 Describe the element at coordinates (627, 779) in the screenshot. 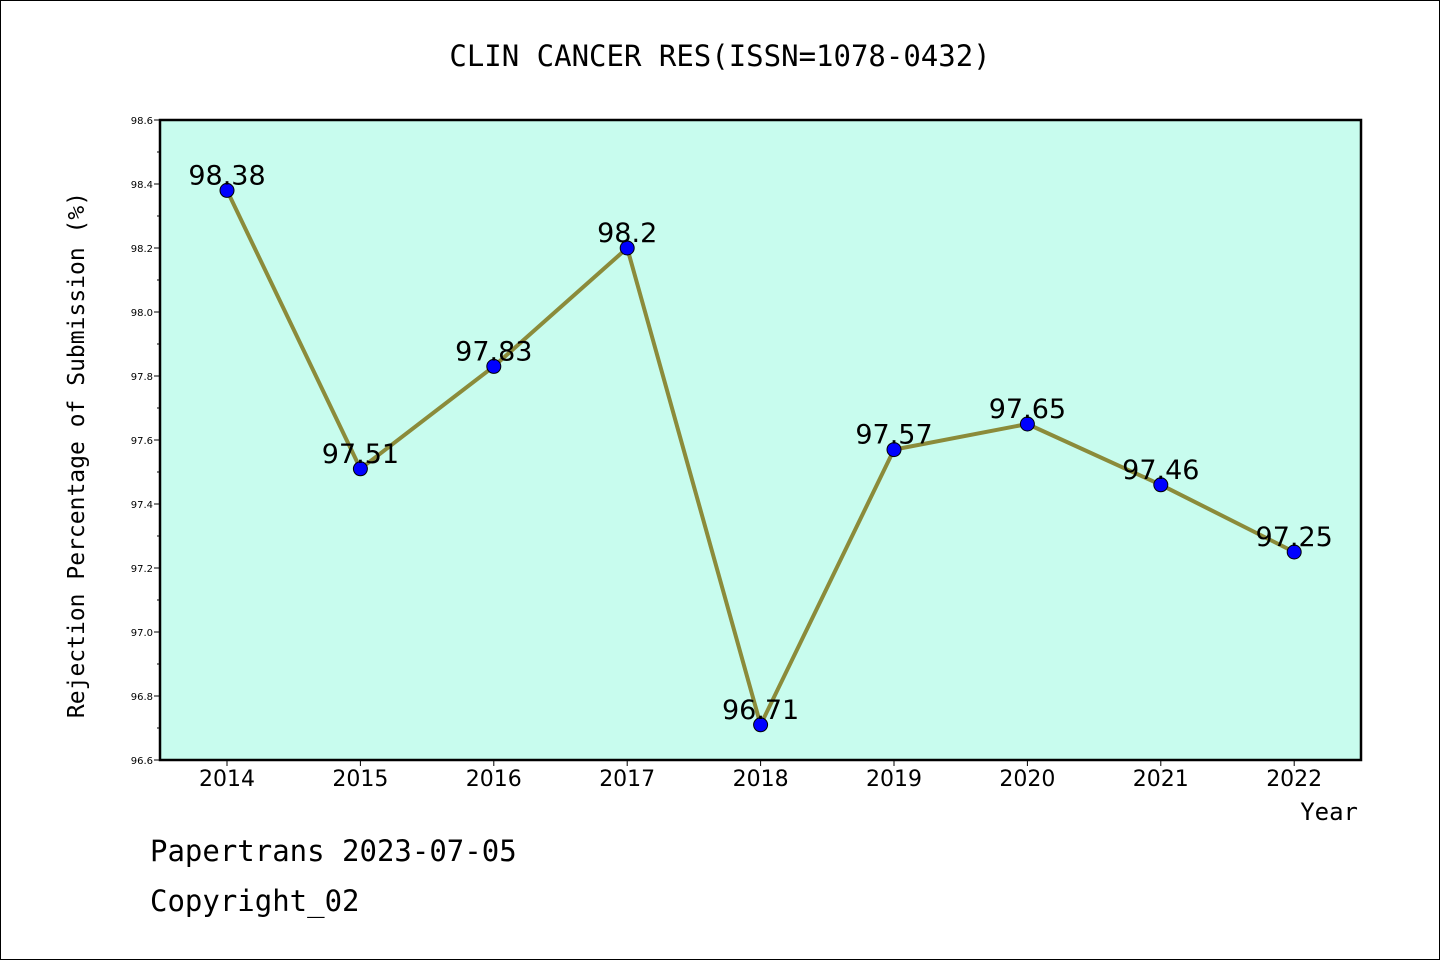

I see `x-tick-label: 2017` at that location.